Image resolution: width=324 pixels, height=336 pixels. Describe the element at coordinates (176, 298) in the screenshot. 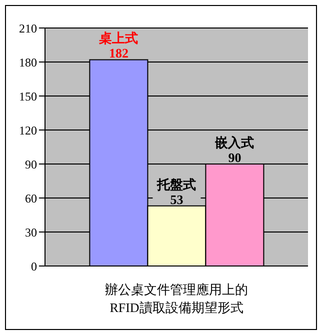

I see `x-axis-title: 辦公桌文件管理應用上的 RFID讀取設備期望形式` at that location.